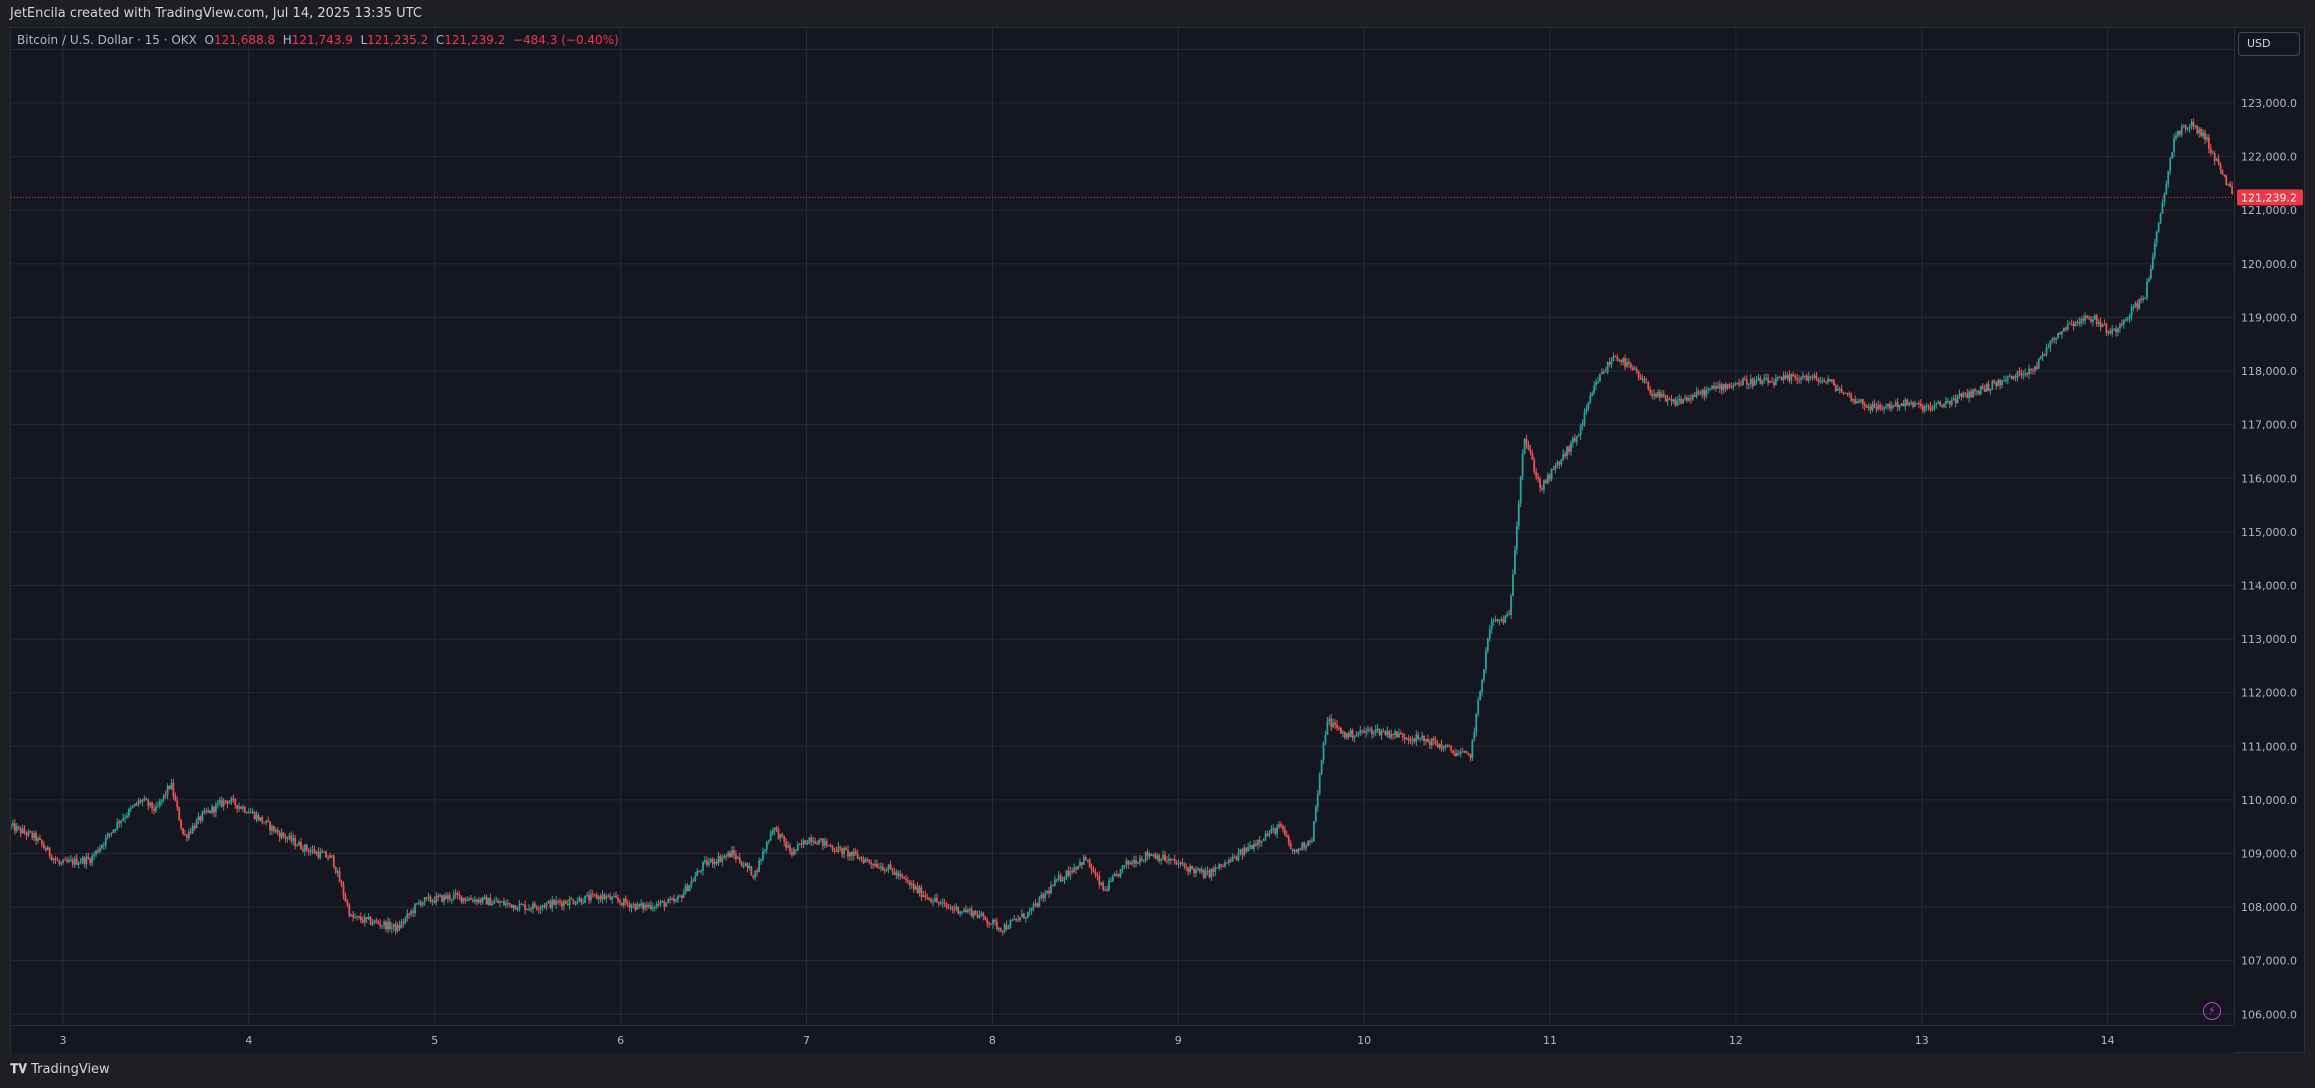 This screenshot has height=1088, width=2315. I want to click on currency-button: USD, so click(2269, 44).